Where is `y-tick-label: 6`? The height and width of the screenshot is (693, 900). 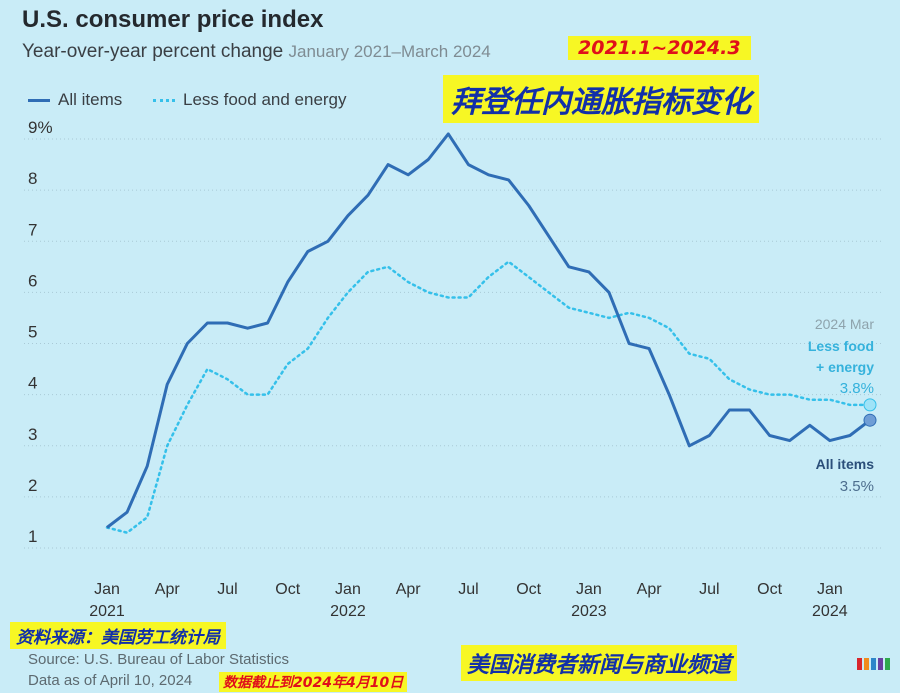
y-tick-label: 6 is located at coordinates (32, 280).